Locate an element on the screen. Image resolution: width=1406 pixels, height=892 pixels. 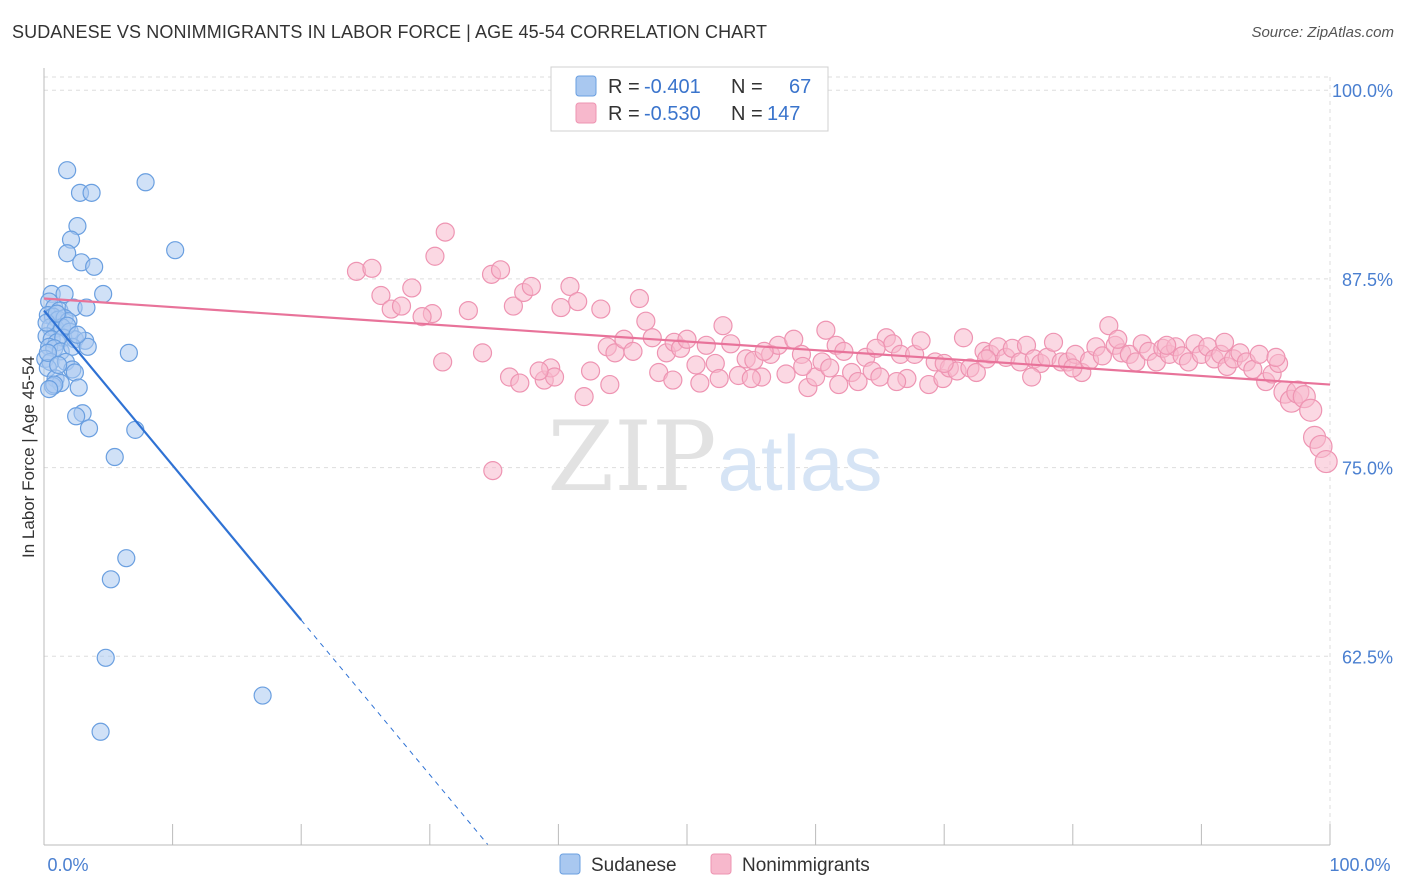
y-tick-label-2: 75.0% is located at coordinates (1367, 469).